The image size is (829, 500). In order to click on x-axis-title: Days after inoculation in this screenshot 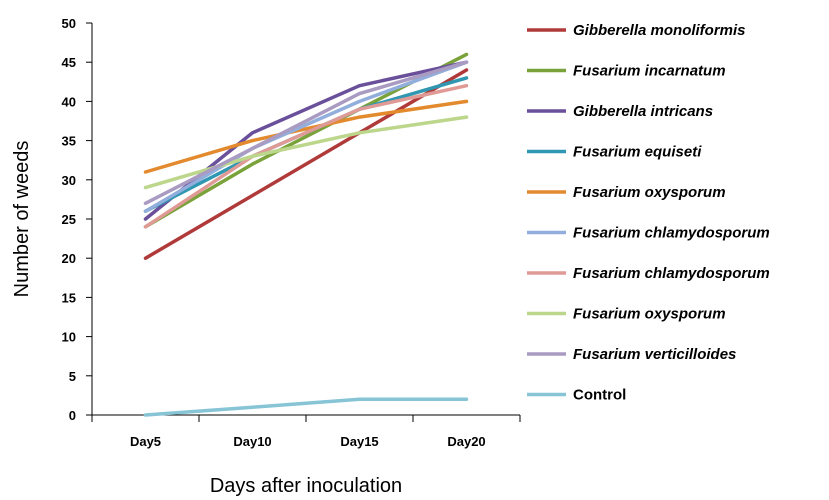, I will do `click(306, 486)`.